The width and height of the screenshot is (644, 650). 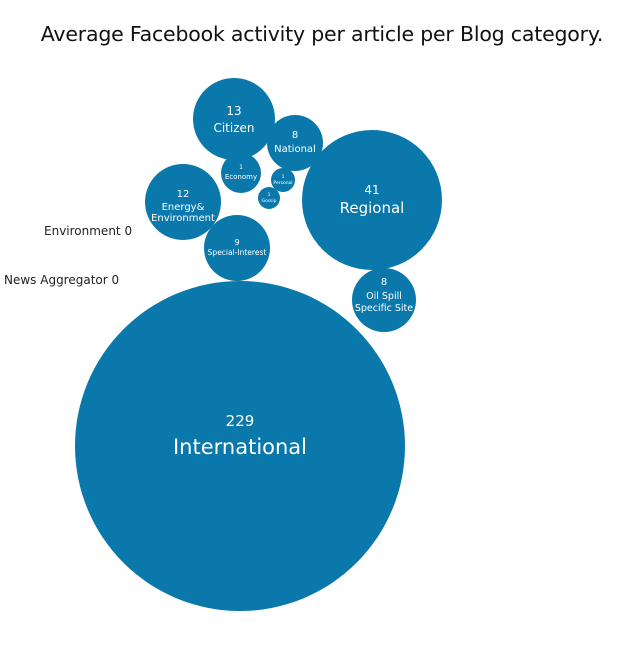 I want to click on bubble-personal, so click(x=283, y=180).